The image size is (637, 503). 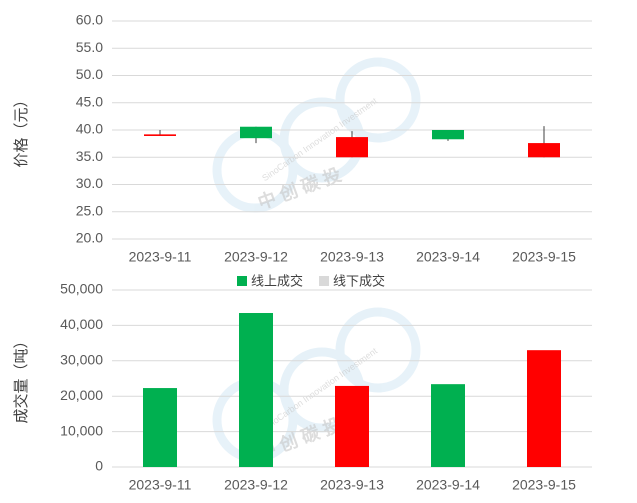 I want to click on y-tick-label: 35.0, so click(x=89, y=156).